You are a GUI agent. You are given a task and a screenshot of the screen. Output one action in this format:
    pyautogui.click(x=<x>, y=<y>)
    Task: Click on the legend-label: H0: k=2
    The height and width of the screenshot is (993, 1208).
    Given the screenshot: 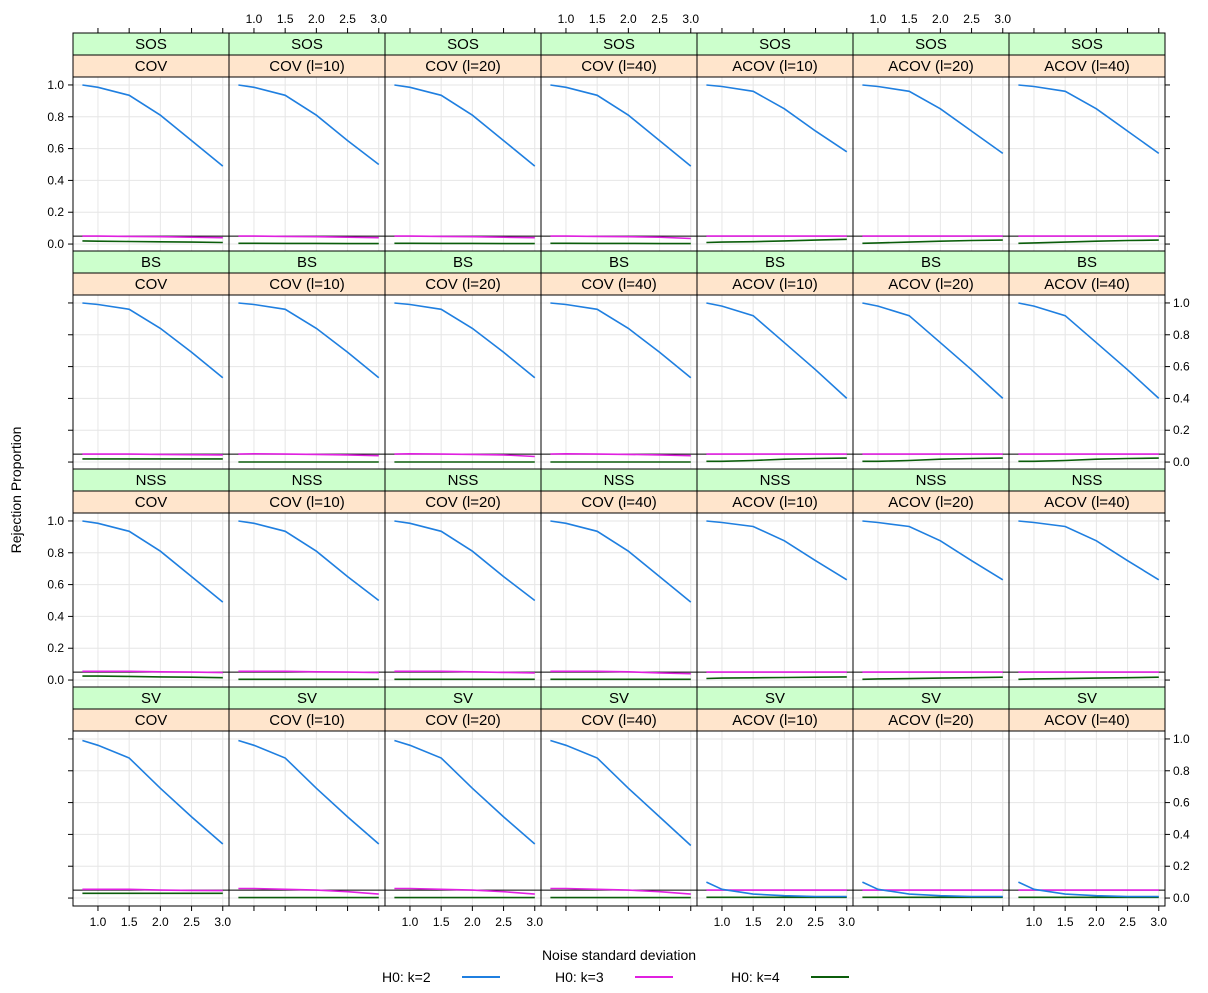 What is the action you would take?
    pyautogui.click(x=406, y=977)
    